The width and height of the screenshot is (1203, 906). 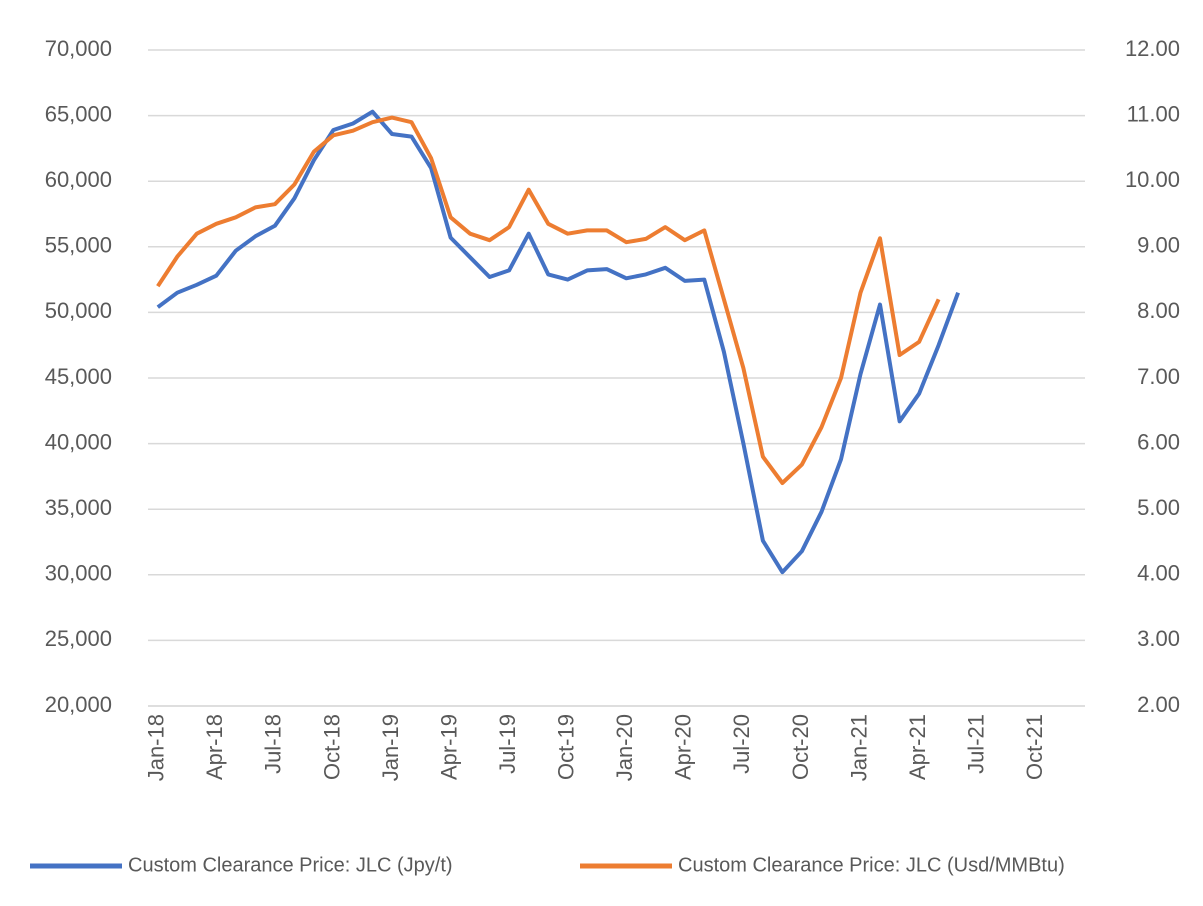 What do you see at coordinates (507, 744) in the screenshot?
I see `x-tick-label: Jul-19` at bounding box center [507, 744].